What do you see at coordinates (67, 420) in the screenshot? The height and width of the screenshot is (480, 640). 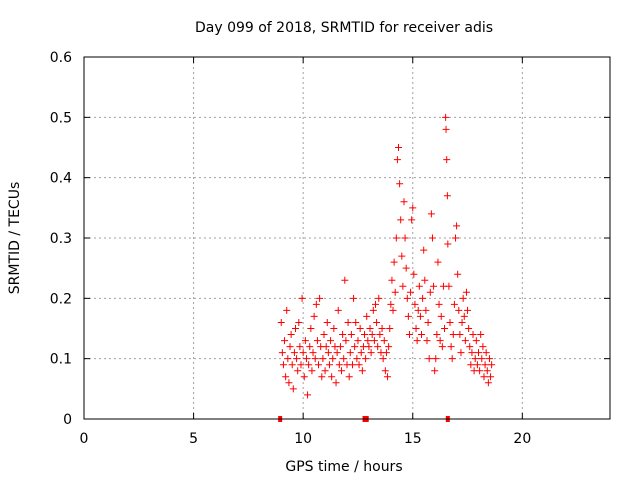 I see `y-tick-label: 0` at bounding box center [67, 420].